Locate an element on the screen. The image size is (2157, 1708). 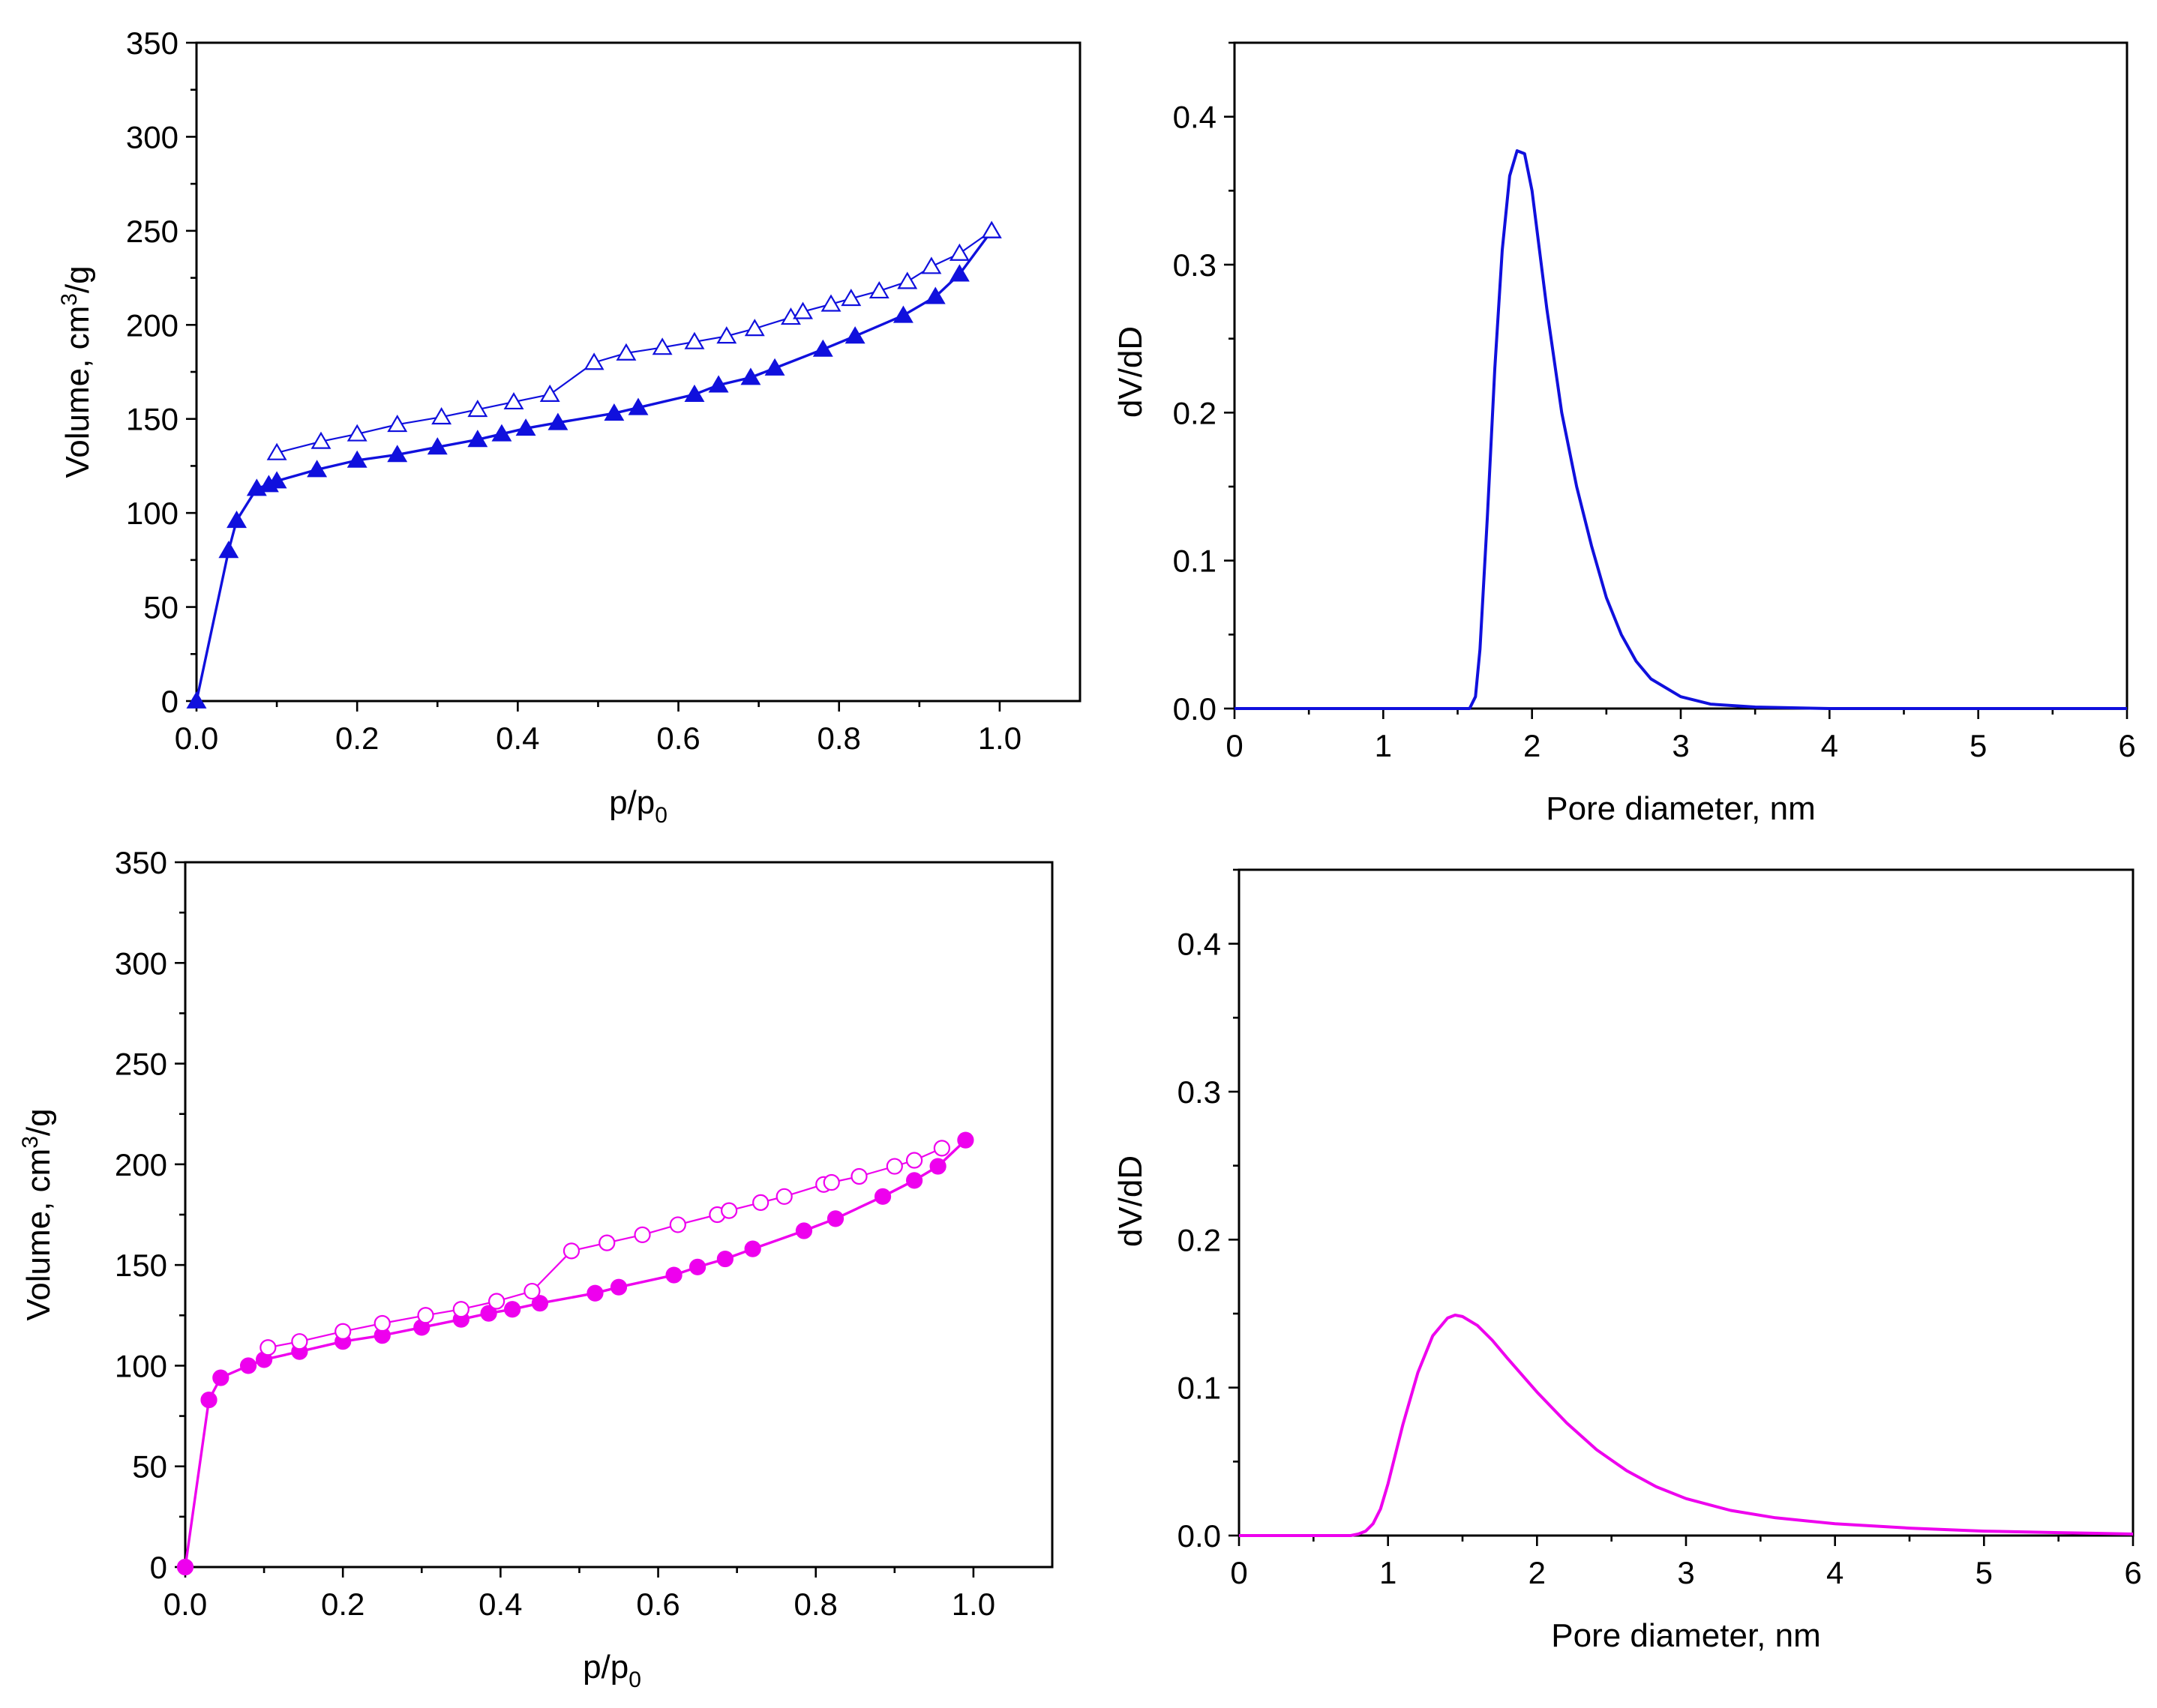
x-tick-label: 0.4 is located at coordinates (517, 739).